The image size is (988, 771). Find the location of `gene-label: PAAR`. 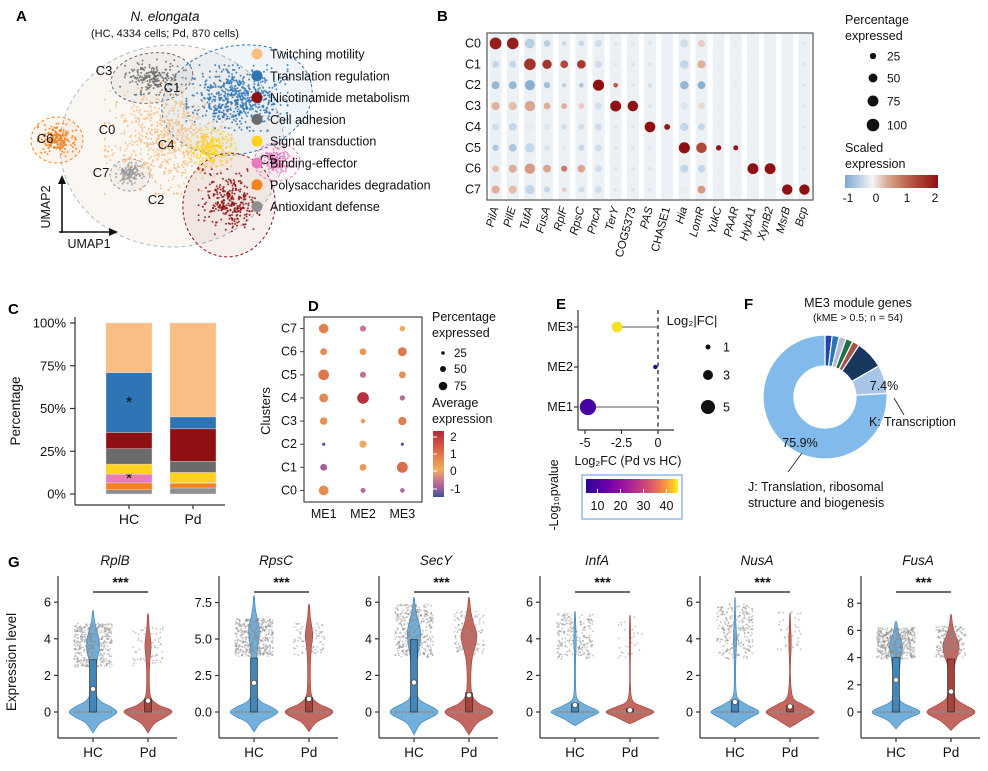

gene-label: PAAR is located at coordinates (731, 222).